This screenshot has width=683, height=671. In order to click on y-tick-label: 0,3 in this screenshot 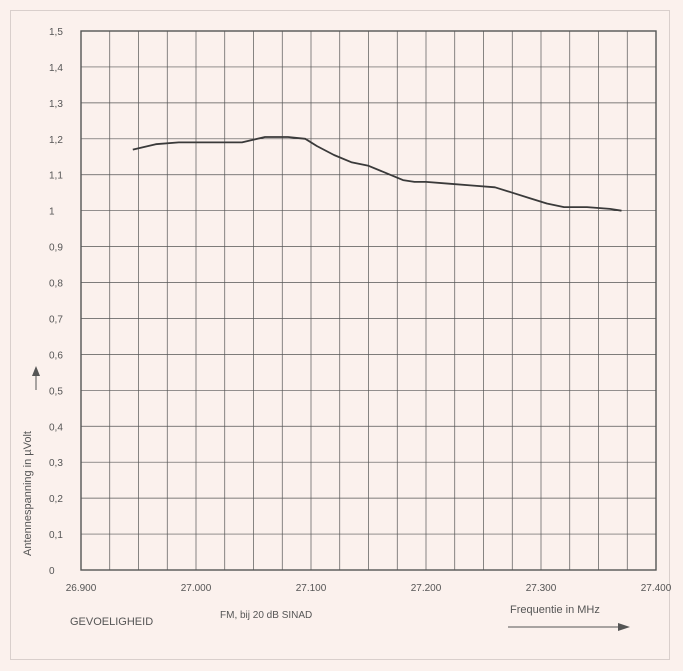, I will do `click(56, 463)`.